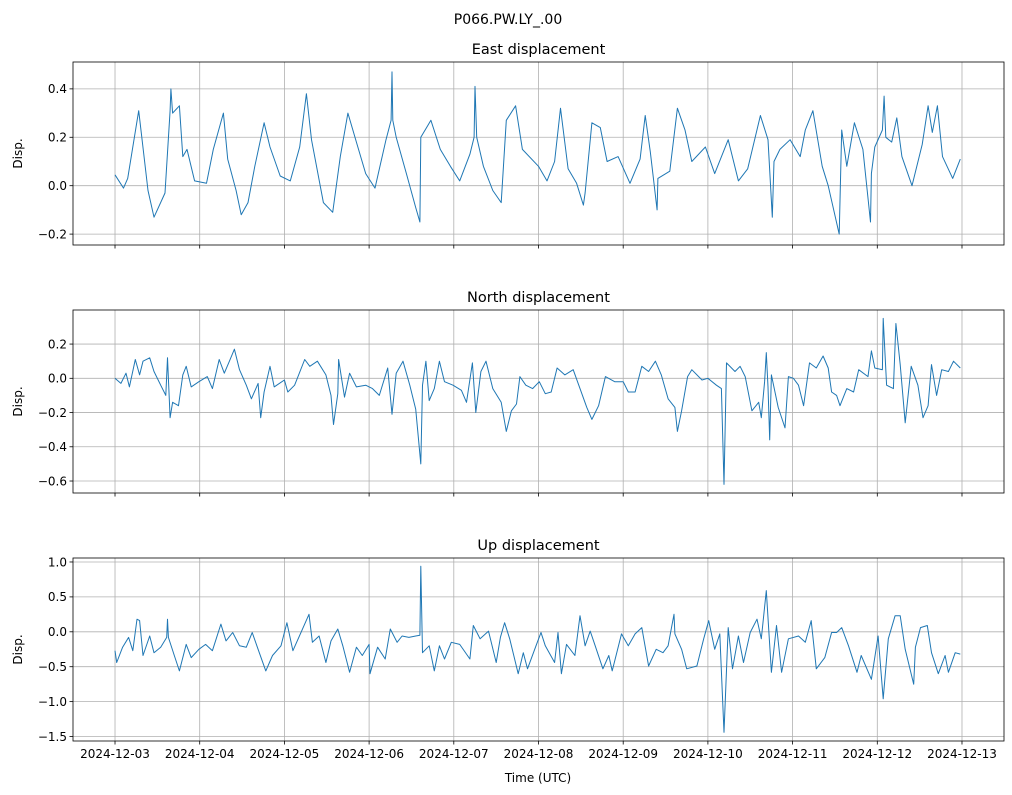 This screenshot has height=795, width=1012. What do you see at coordinates (52, 667) in the screenshot?
I see `up-y-tick-label: −0.5` at bounding box center [52, 667].